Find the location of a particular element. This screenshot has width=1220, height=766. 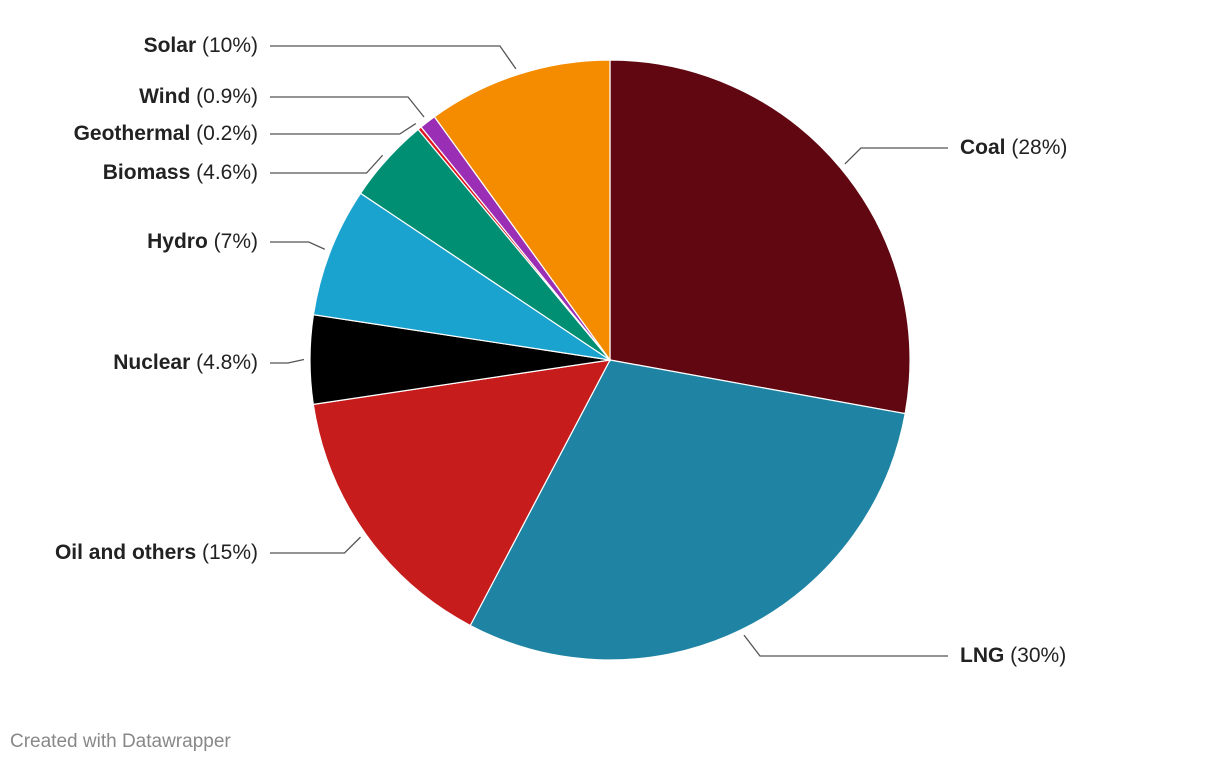

slice-label: Biomass (4.6%) is located at coordinates (180, 172).